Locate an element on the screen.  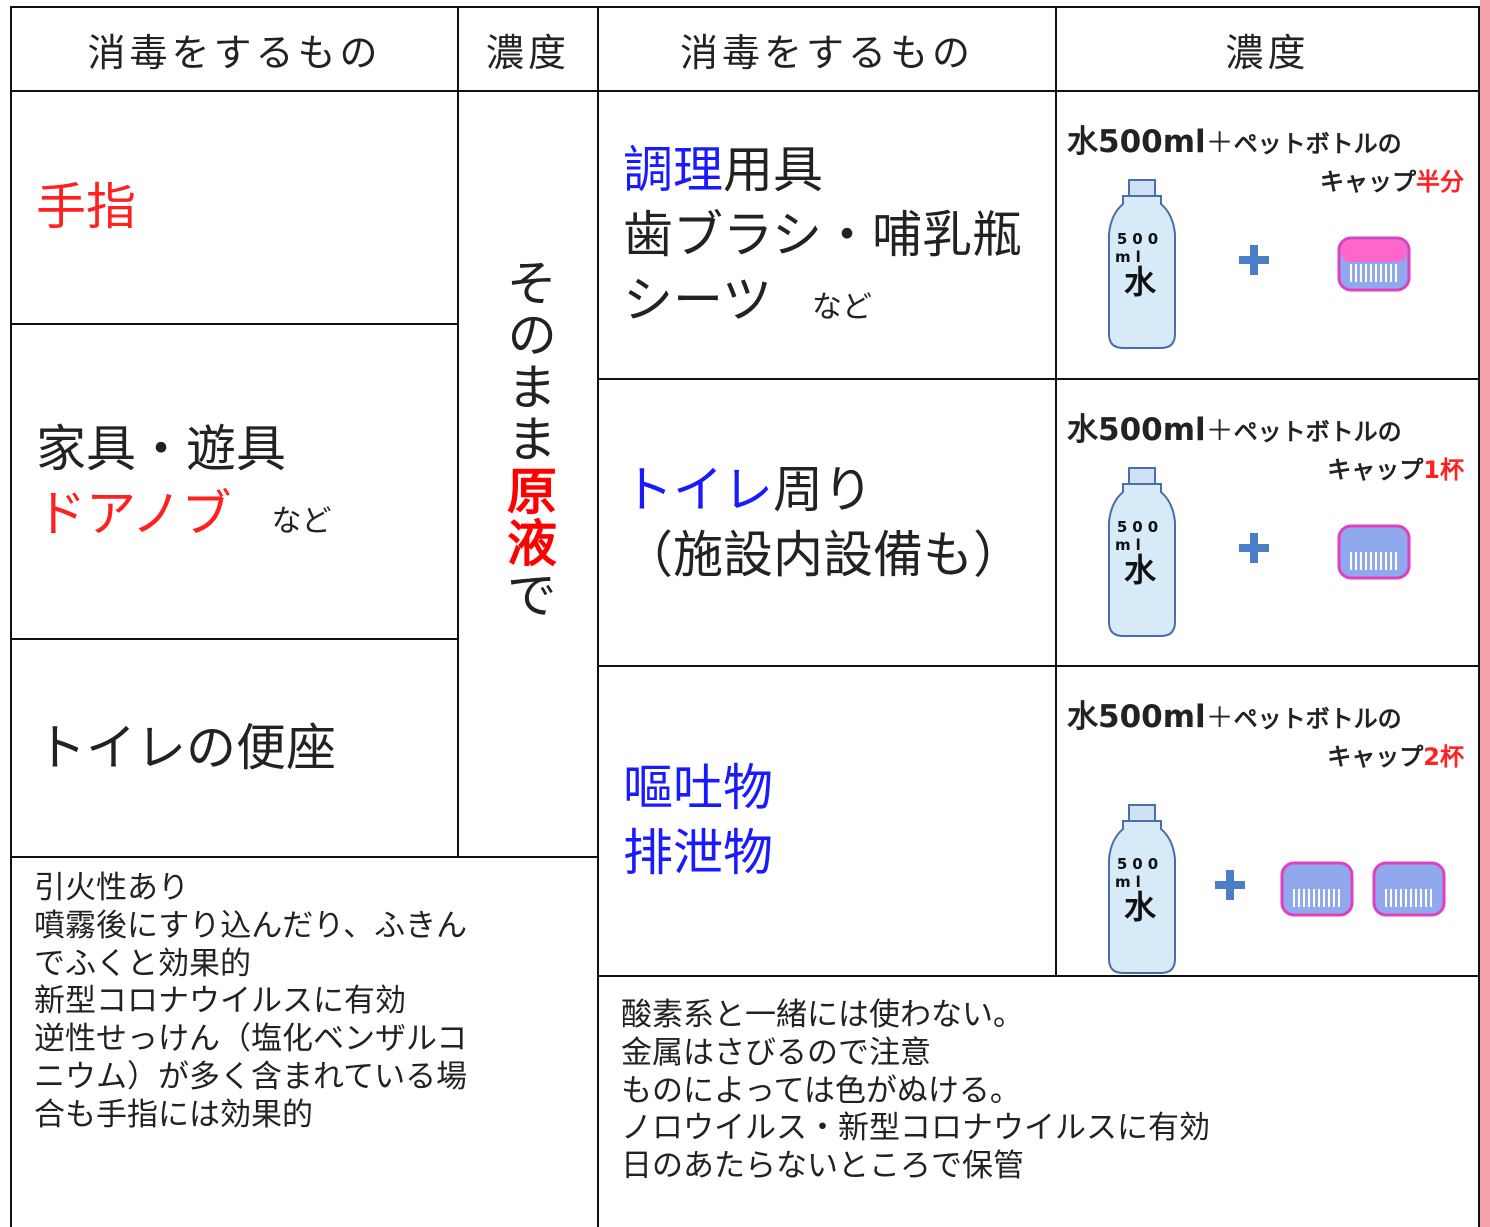
note-line: ノロウイルス・新型コロナウイルスに有効 is located at coordinates (915, 1128).